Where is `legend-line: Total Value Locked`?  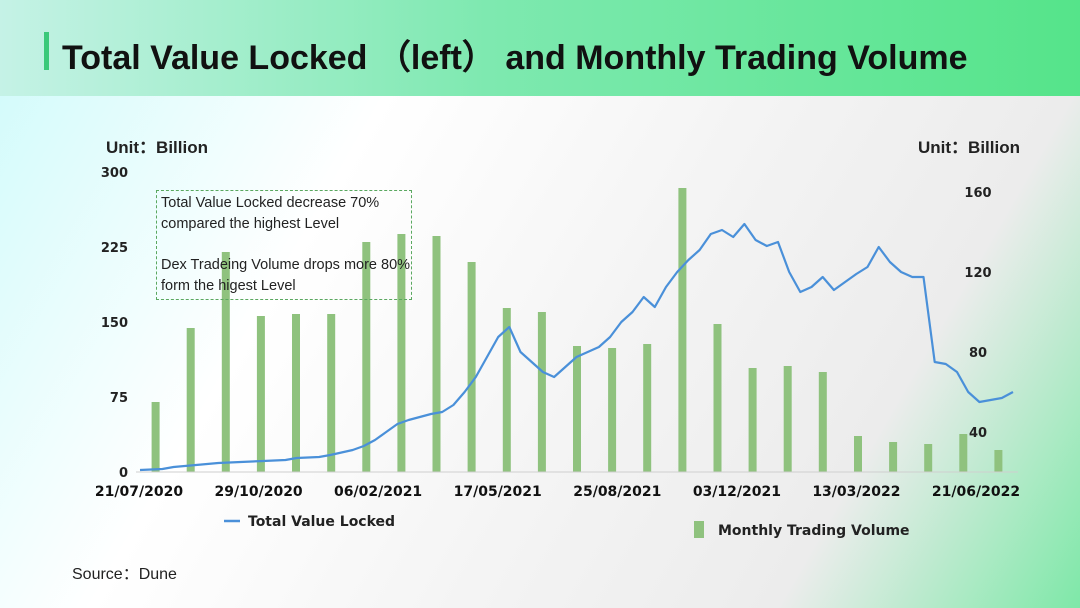 legend-line: Total Value Locked is located at coordinates (309, 522).